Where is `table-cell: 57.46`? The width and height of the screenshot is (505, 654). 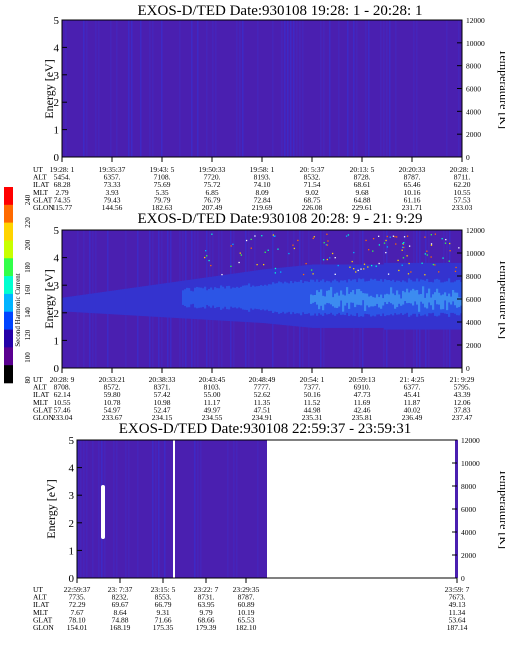
table-cell: 57.46 is located at coordinates (62, 409).